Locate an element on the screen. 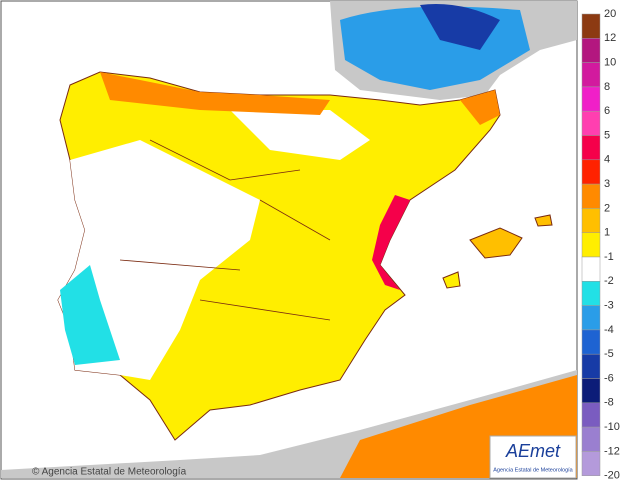 The image size is (630, 500). legend-label: 20 is located at coordinates (610, 14).